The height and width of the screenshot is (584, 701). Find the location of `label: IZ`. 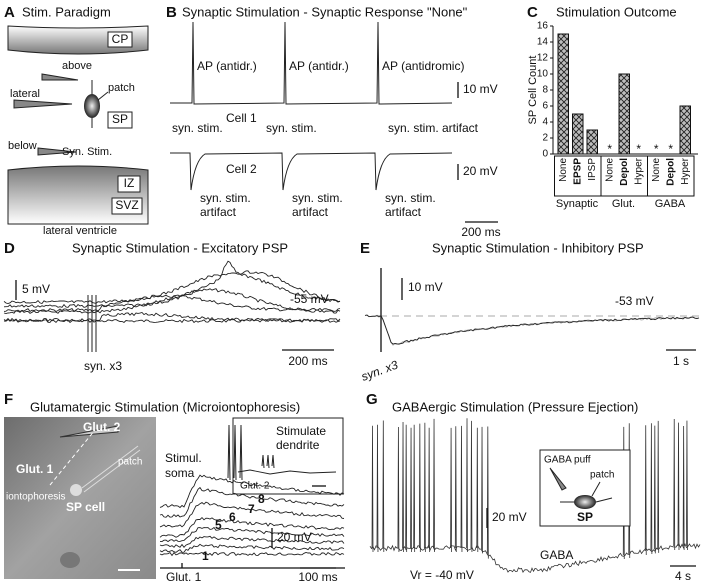

label: IZ is located at coordinates (129, 183).